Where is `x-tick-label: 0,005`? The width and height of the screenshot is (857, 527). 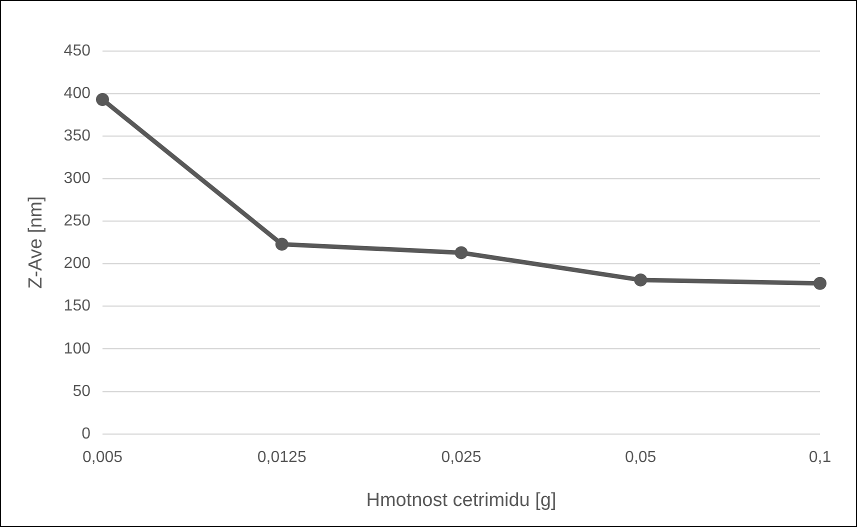 x-tick-label: 0,005 is located at coordinates (102, 457).